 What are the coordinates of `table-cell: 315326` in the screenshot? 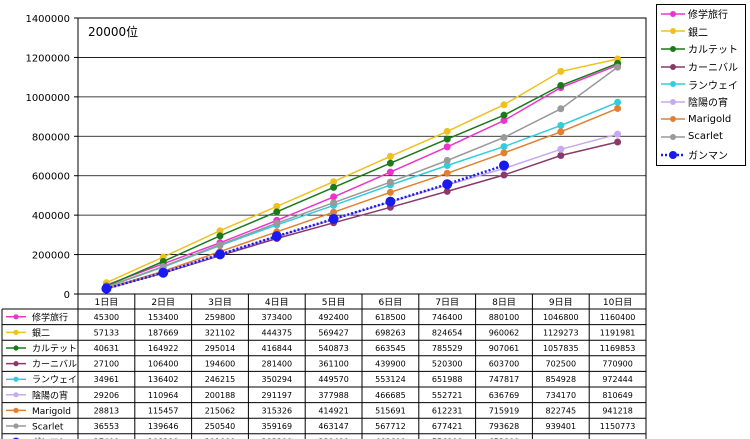 It's located at (277, 410).